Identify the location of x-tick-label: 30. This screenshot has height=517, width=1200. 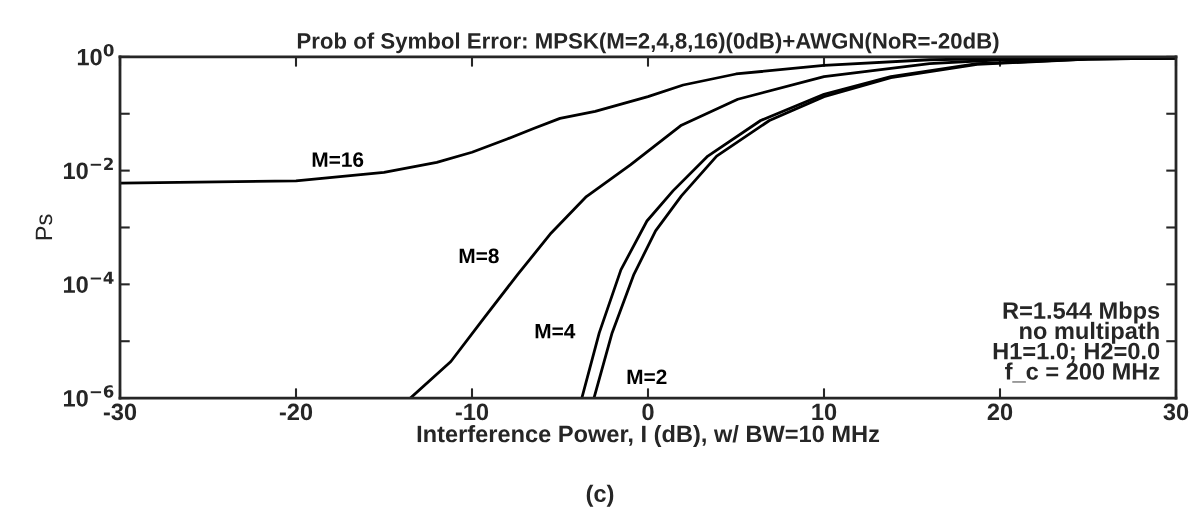
(1176, 412).